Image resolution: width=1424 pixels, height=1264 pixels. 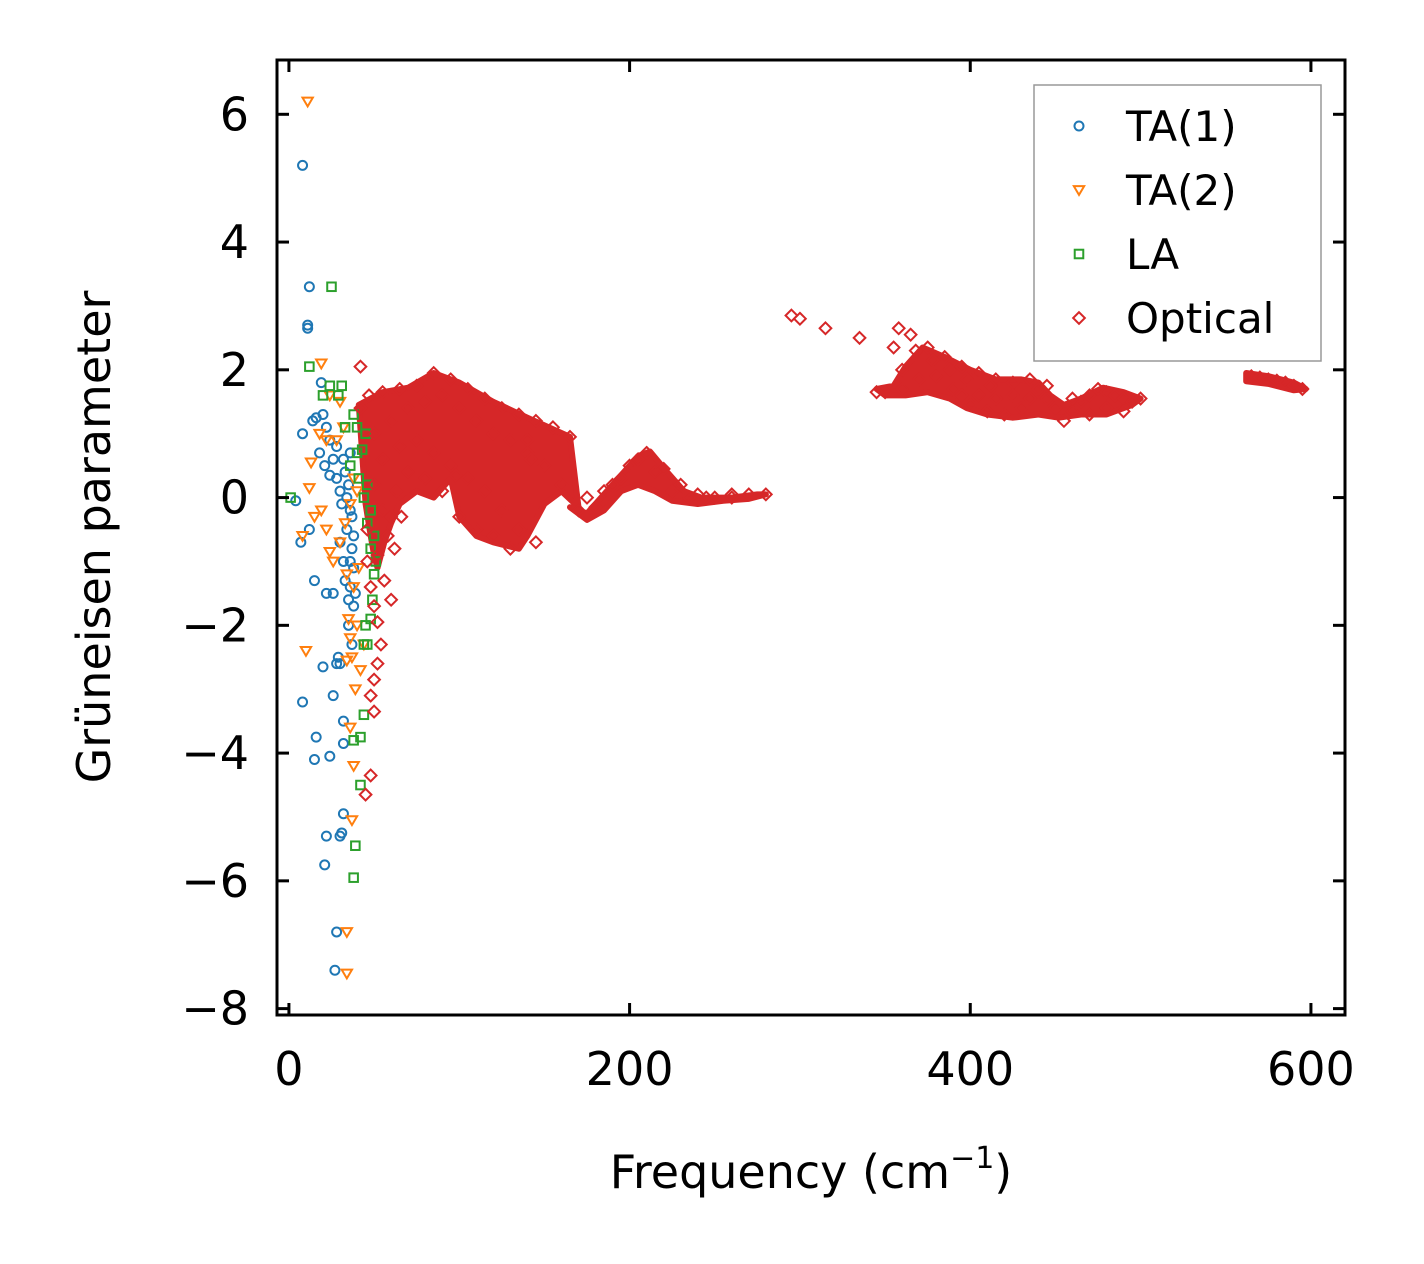 I want to click on y-tick-label-2: −4, so click(x=215, y=753).